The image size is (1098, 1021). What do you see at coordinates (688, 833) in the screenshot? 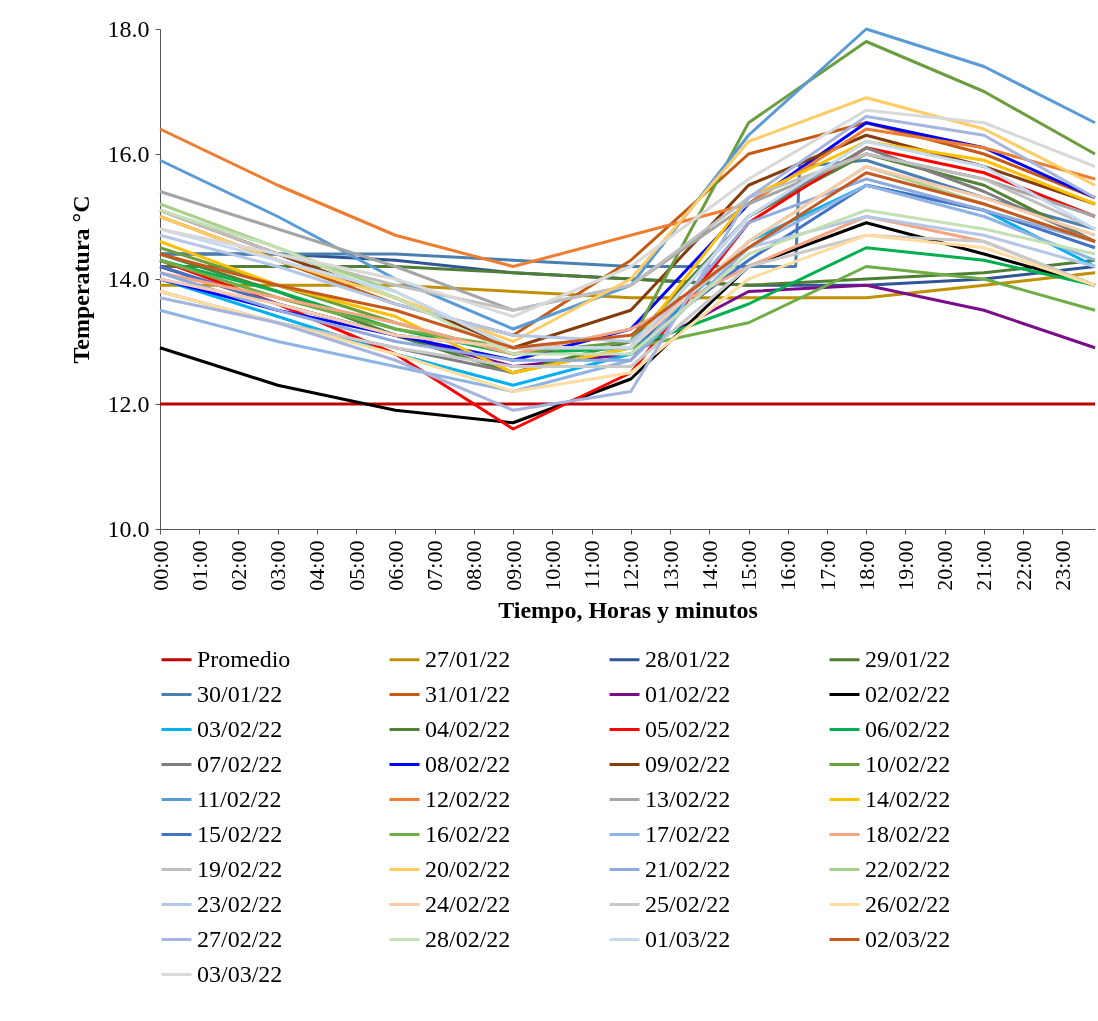
I see `legend-label: 17/02/22` at bounding box center [688, 833].